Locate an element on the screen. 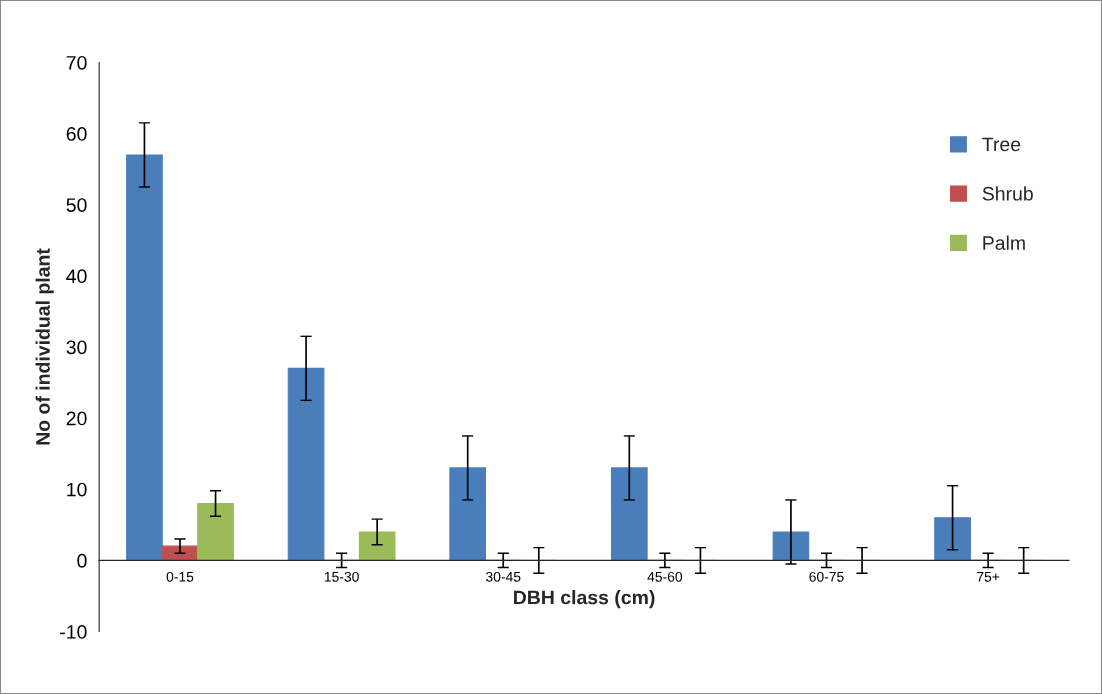  y-tick-label: 20 is located at coordinates (76, 418).